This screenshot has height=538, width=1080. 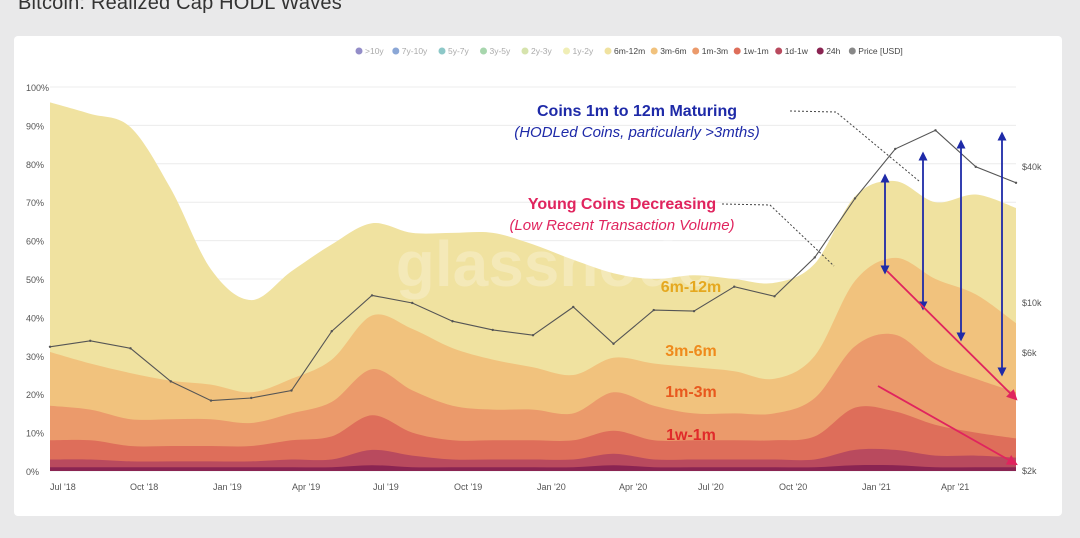 I want to click on band-label-1m-3m: 1m-3m, so click(x=691, y=392).